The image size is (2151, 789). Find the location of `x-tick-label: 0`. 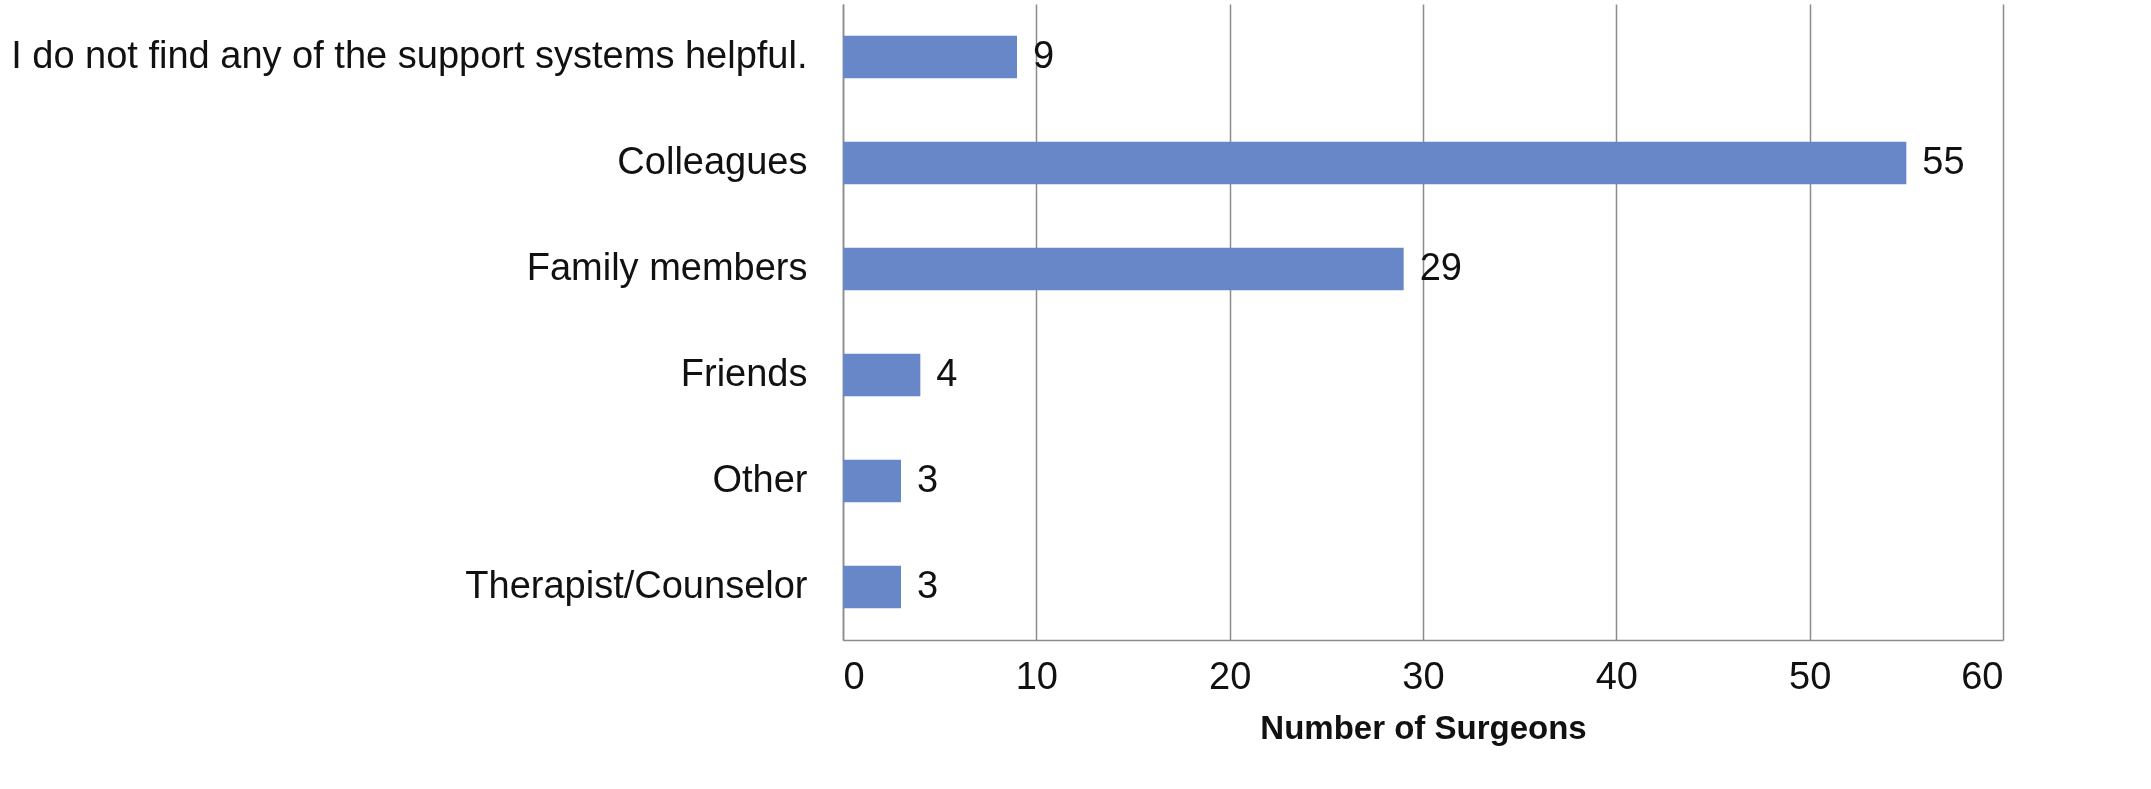

x-tick-label: 0 is located at coordinates (854, 675).